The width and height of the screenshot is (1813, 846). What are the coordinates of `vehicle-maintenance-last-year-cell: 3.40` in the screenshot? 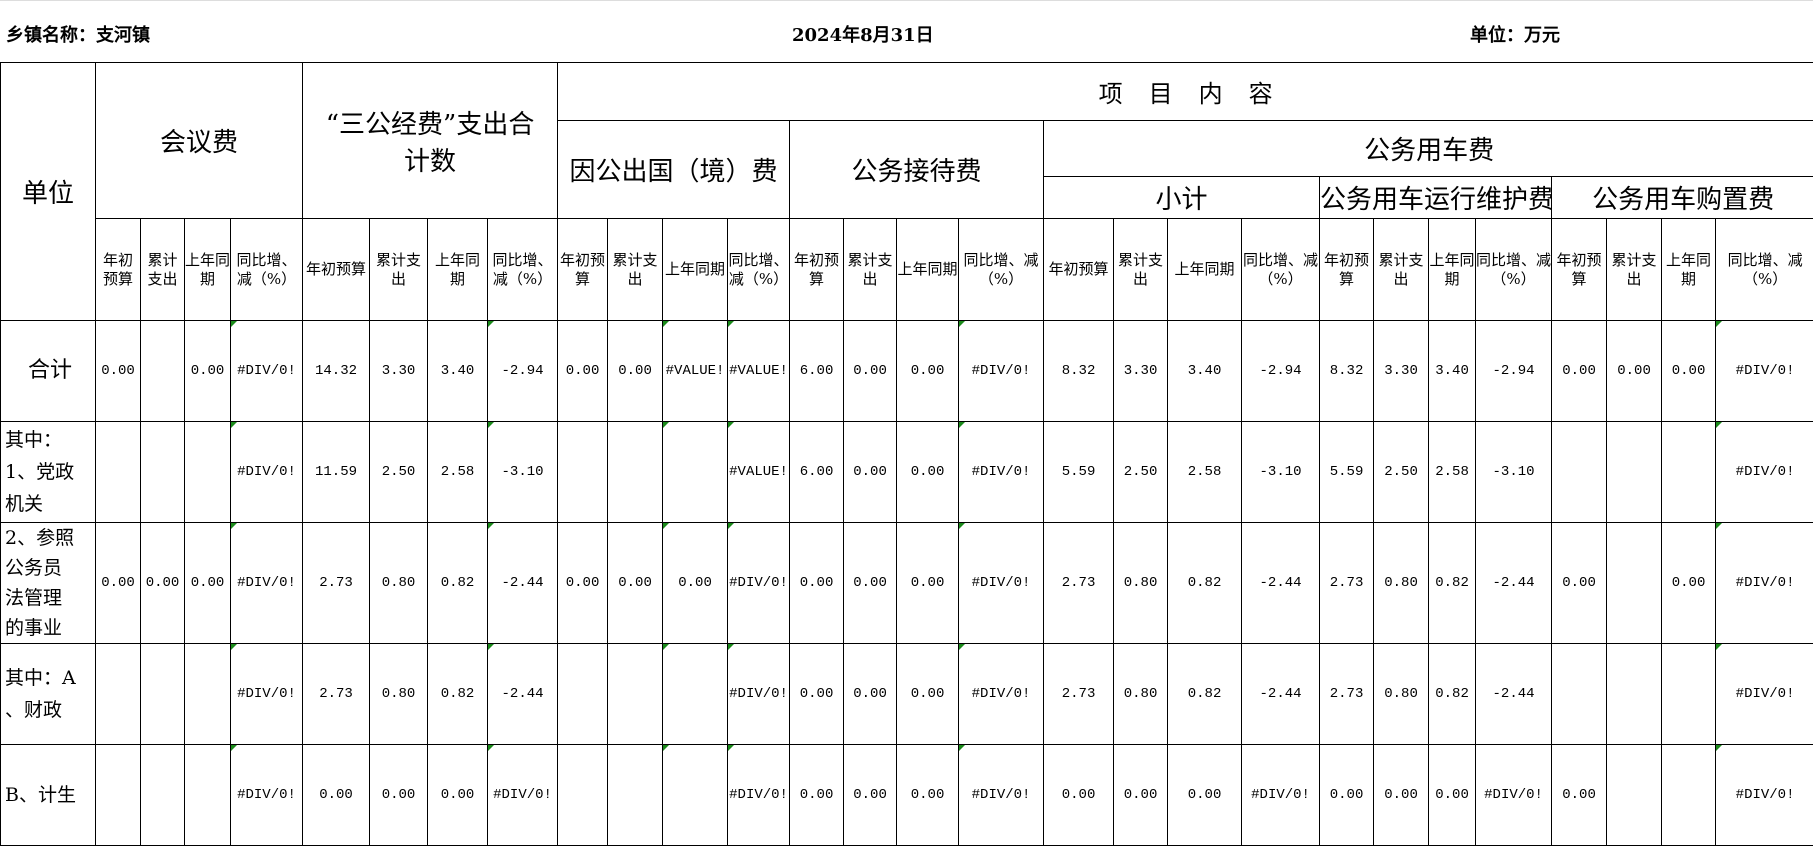 It's located at (1452, 371).